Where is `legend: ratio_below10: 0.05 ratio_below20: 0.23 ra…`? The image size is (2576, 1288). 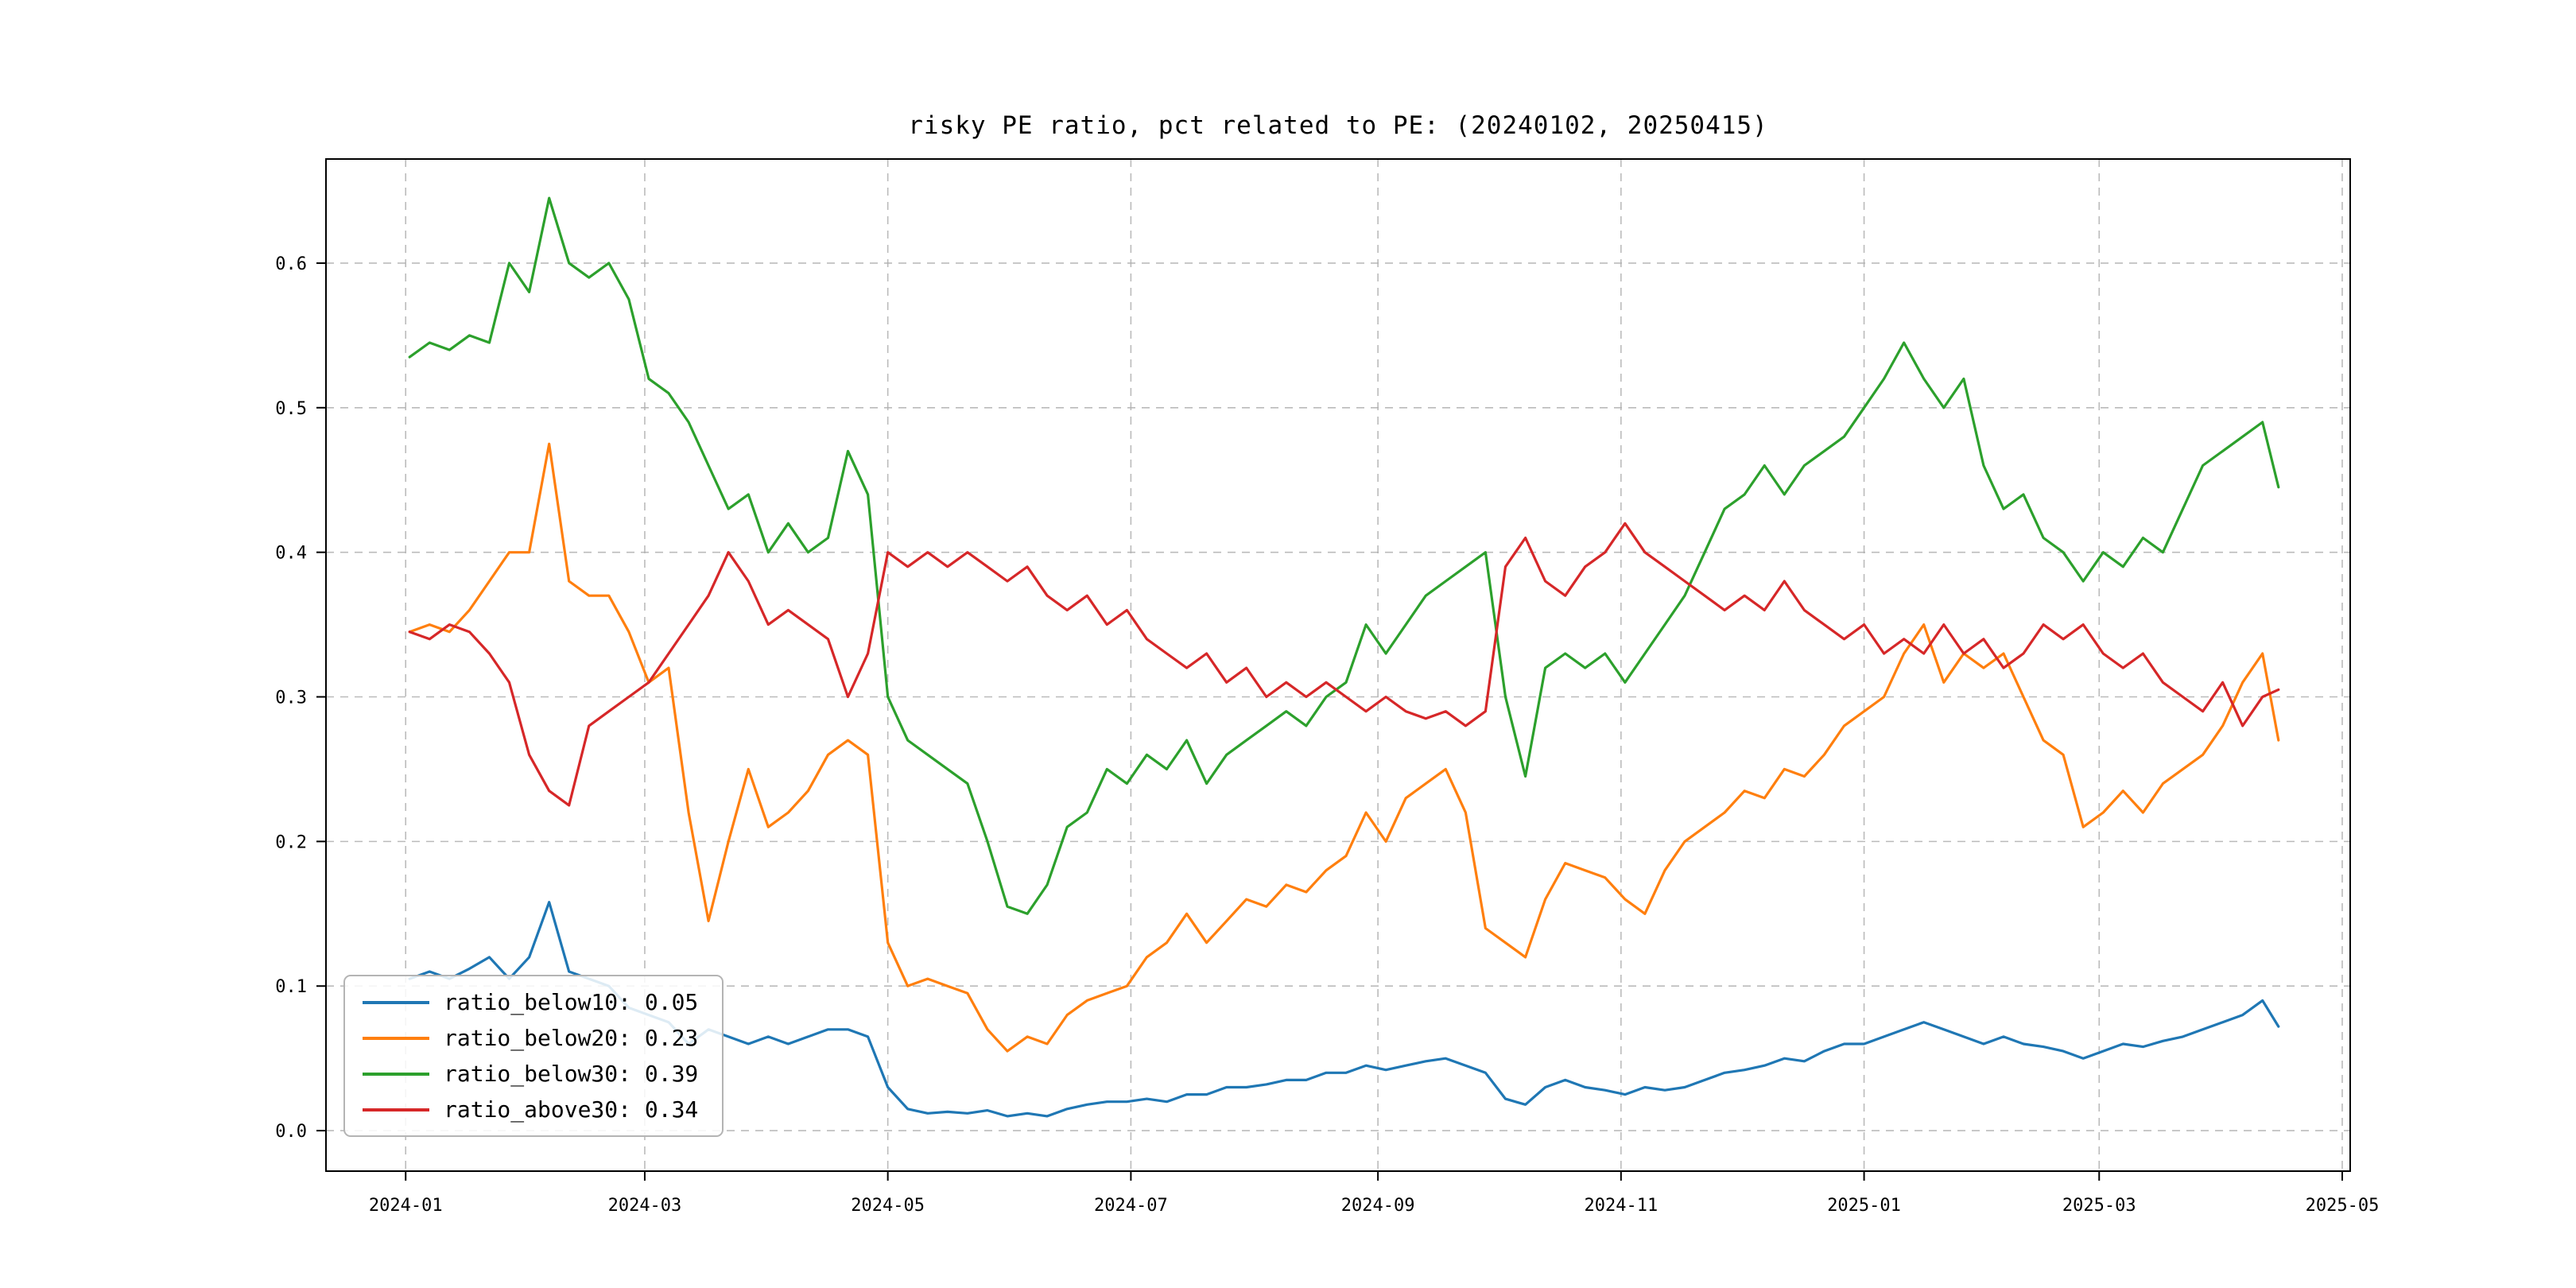 legend: ratio_below10: 0.05 ratio_below20: 0.23 ra… is located at coordinates (533, 1056).